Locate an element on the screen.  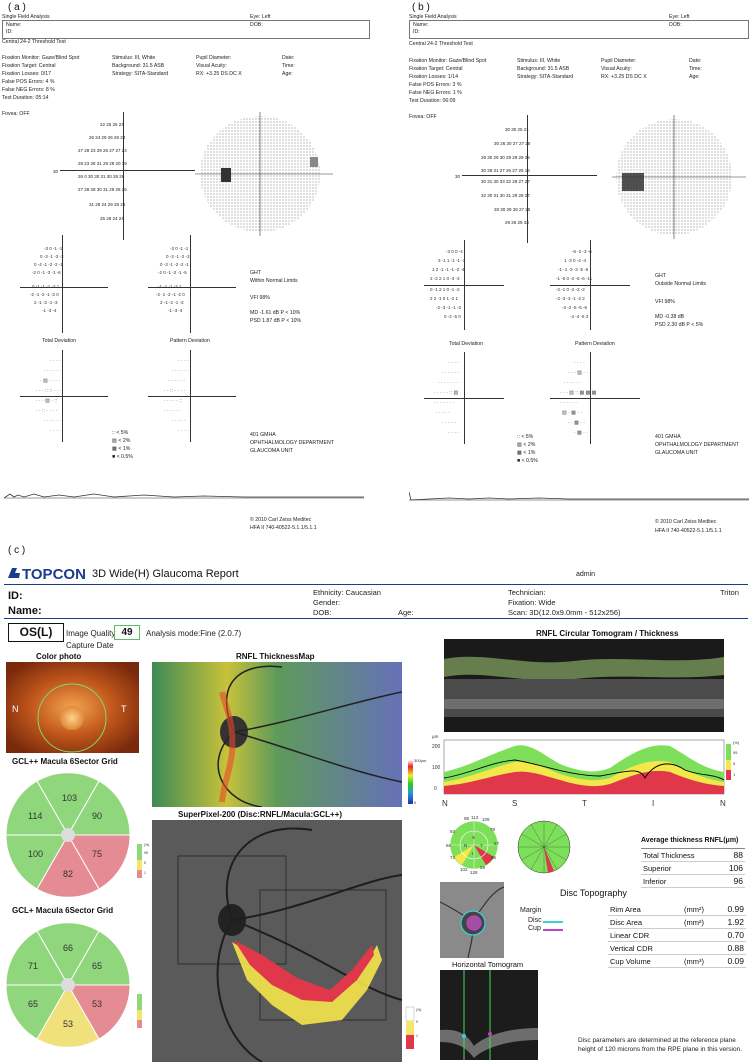
dob-field: DOB: is located at coordinates (675, 25).